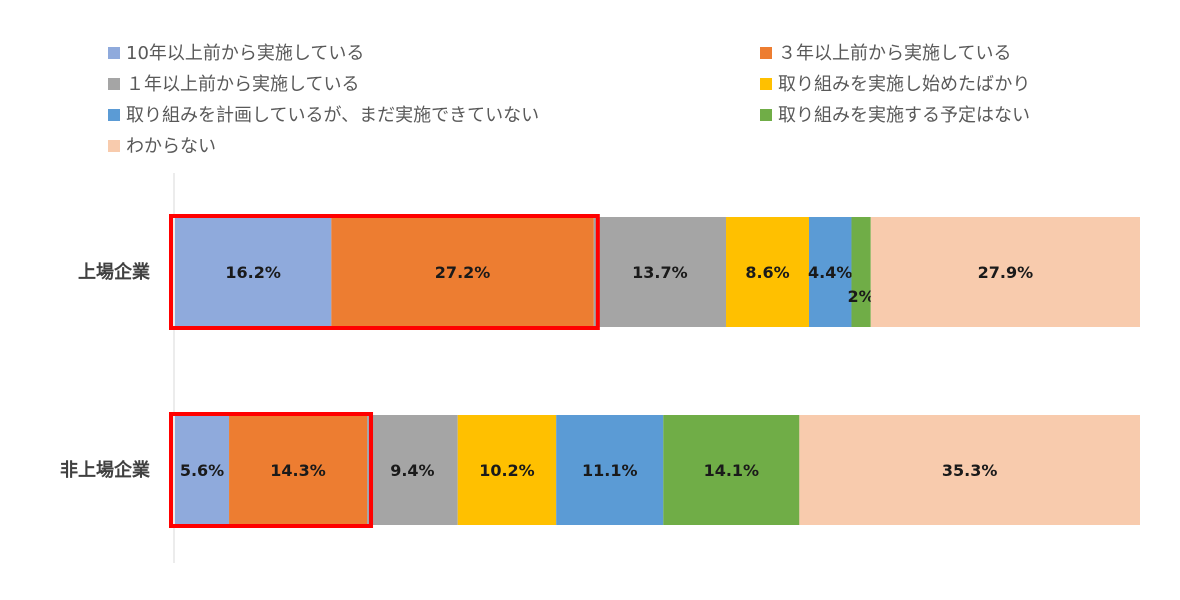 Image resolution: width=1180 pixels, height=600 pixels. I want to click on data-label-0-5: 2%, so click(861, 296).